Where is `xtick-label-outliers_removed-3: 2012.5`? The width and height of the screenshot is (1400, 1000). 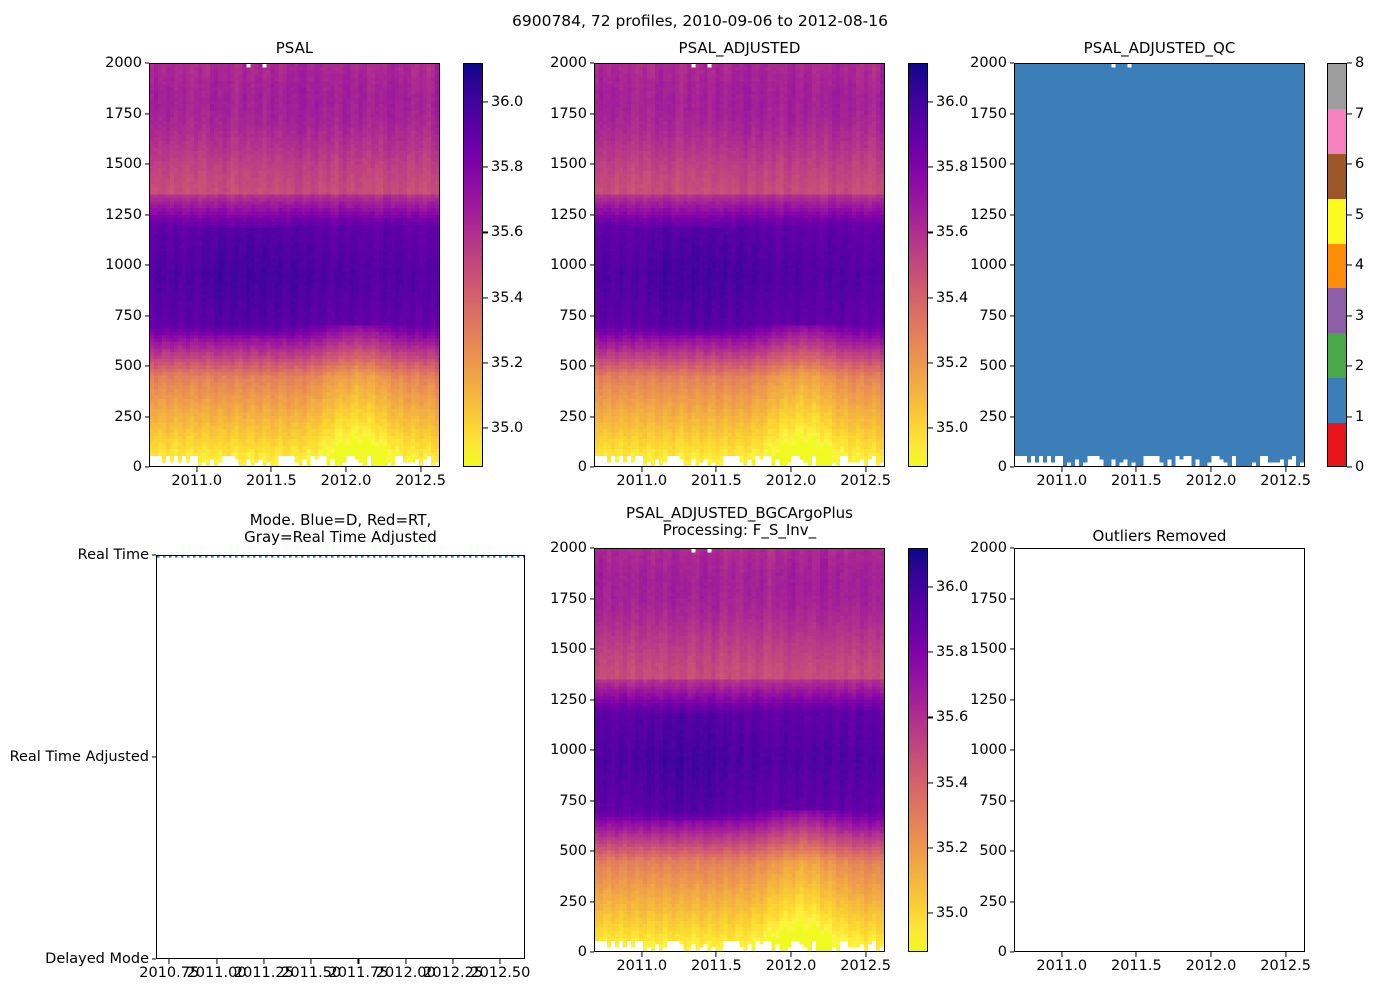
xtick-label-outliers_removed-3: 2012.5 is located at coordinates (1285, 966).